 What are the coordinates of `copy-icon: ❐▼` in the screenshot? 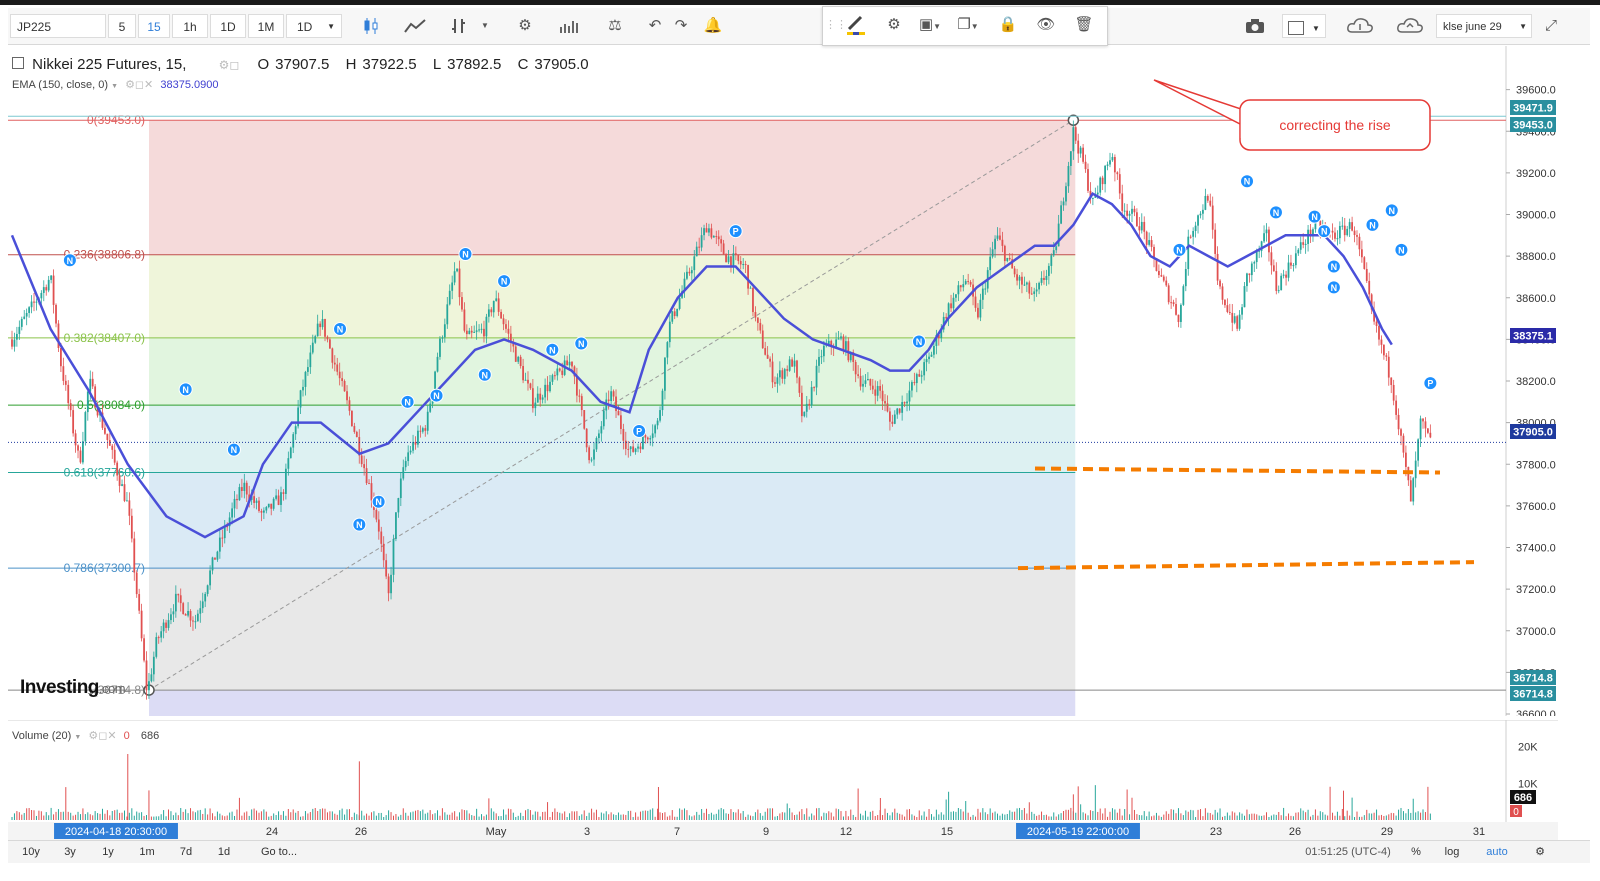 It's located at (968, 24).